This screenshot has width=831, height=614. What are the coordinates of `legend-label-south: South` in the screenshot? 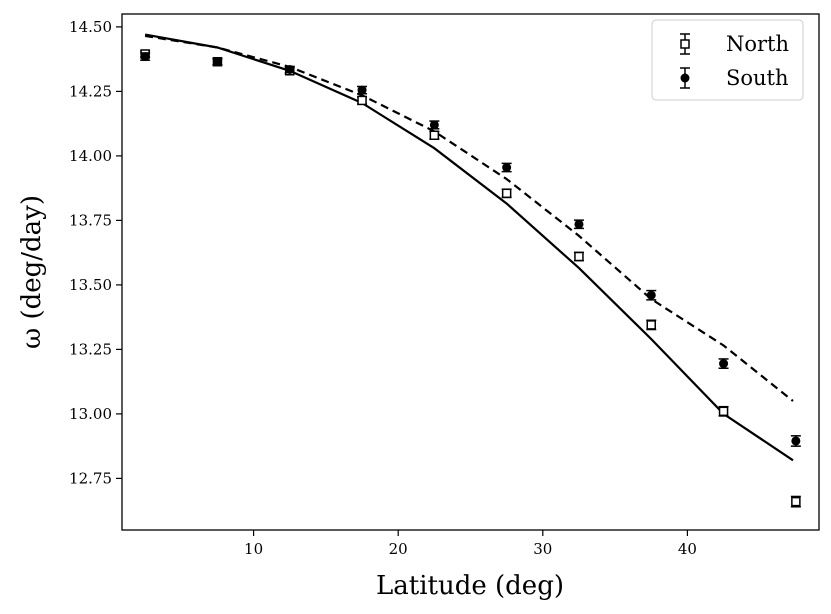 It's located at (757, 78).